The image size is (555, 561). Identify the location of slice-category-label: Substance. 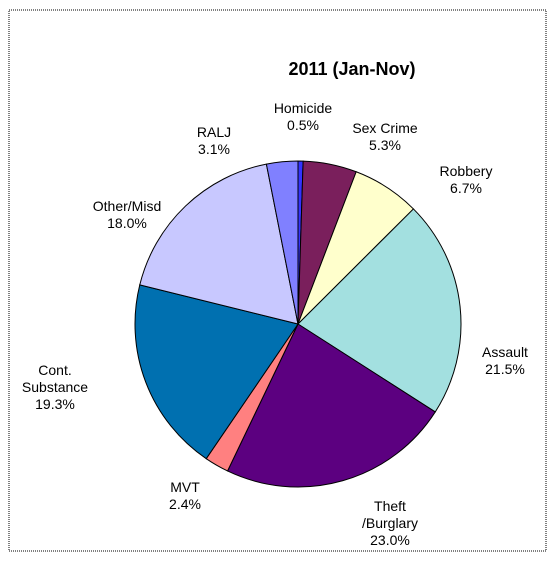
(55, 387).